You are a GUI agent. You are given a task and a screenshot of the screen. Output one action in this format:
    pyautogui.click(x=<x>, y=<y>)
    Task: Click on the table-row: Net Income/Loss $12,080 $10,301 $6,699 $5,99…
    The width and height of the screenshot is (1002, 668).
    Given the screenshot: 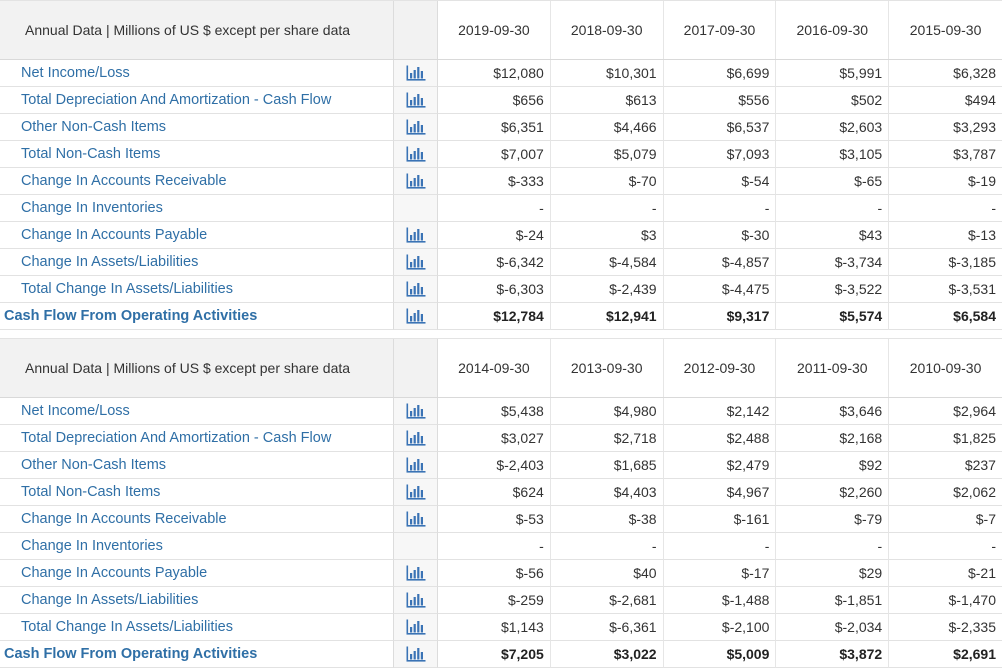 What is the action you would take?
    pyautogui.click(x=501, y=73)
    